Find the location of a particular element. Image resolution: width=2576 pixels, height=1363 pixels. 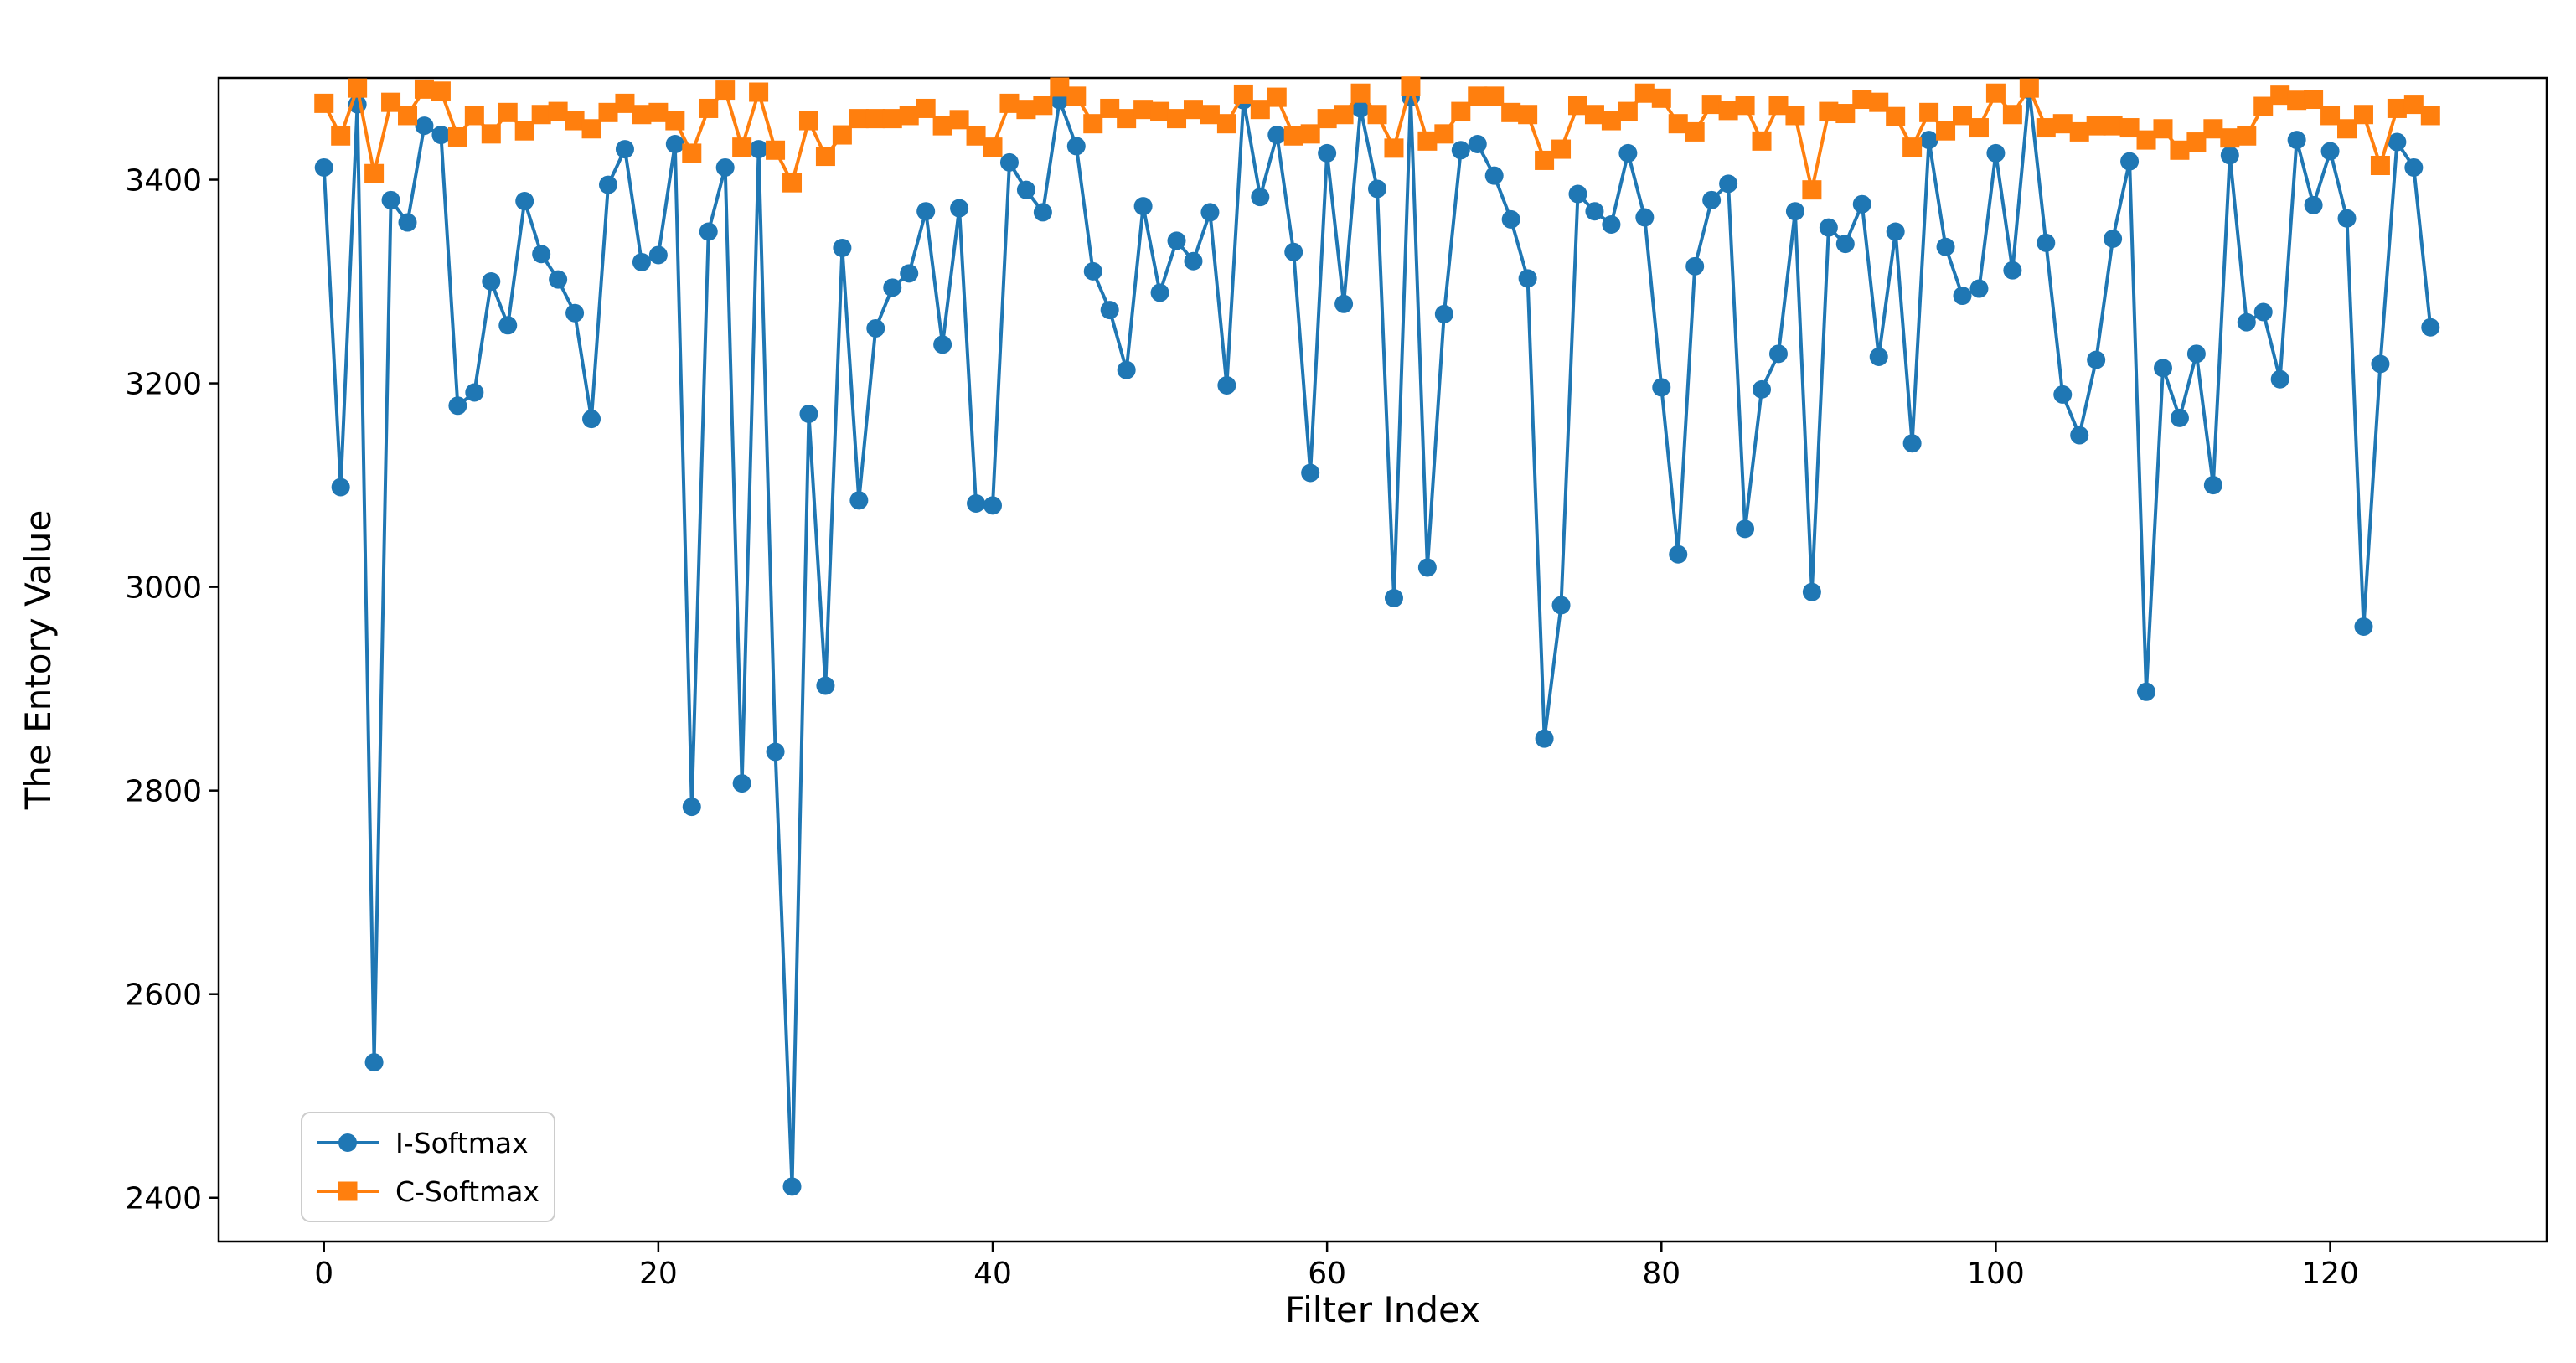

x-tick-label: 120 is located at coordinates (2330, 1274).